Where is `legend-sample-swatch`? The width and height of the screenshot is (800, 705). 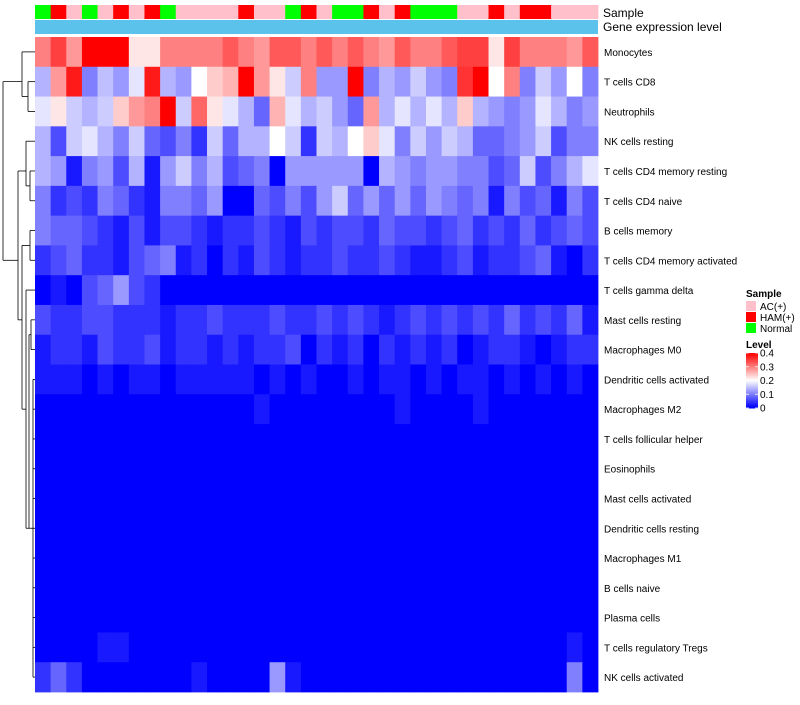
legend-sample-swatch is located at coordinates (751, 328).